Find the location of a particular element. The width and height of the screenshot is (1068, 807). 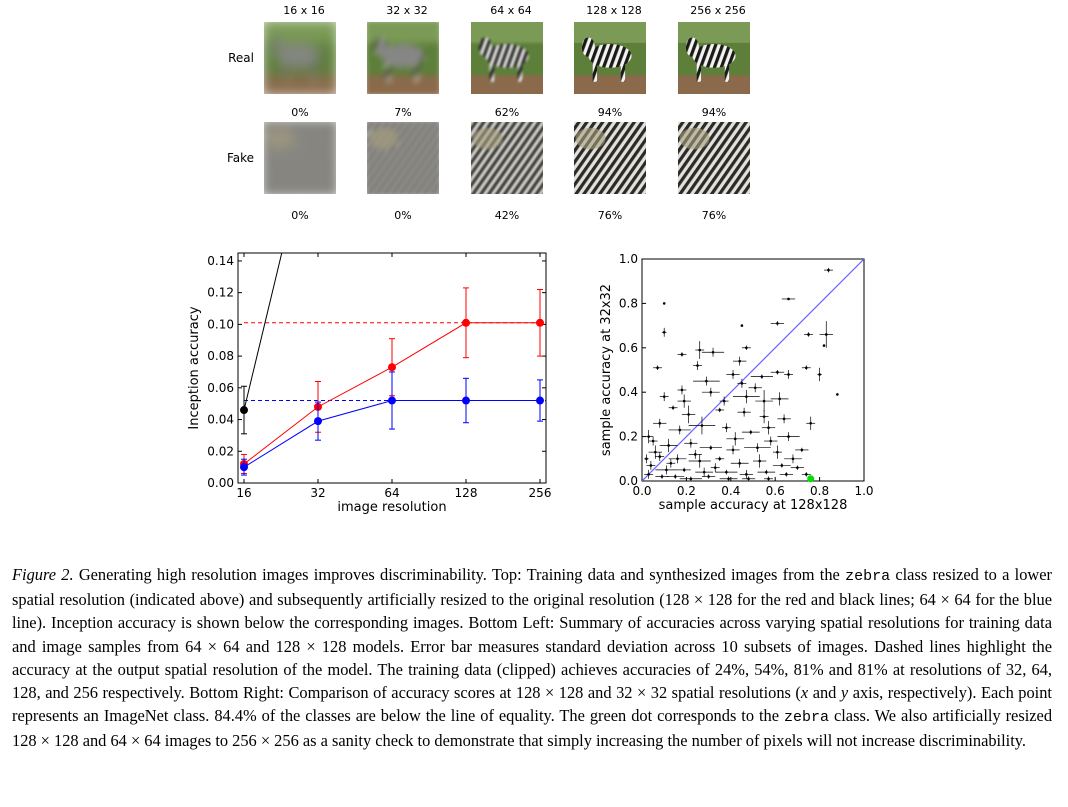

plot-frame is located at coordinates (753, 370).